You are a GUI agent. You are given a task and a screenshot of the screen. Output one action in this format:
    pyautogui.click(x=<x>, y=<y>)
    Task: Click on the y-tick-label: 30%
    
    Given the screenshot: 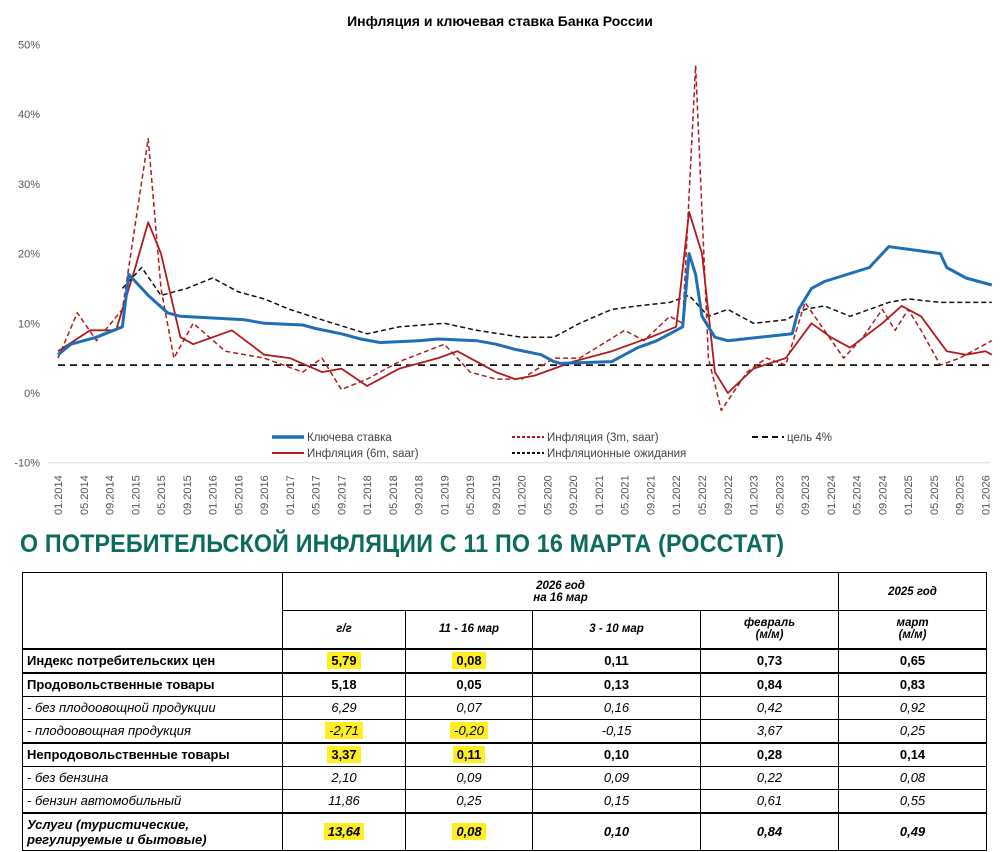 What is the action you would take?
    pyautogui.click(x=29, y=185)
    